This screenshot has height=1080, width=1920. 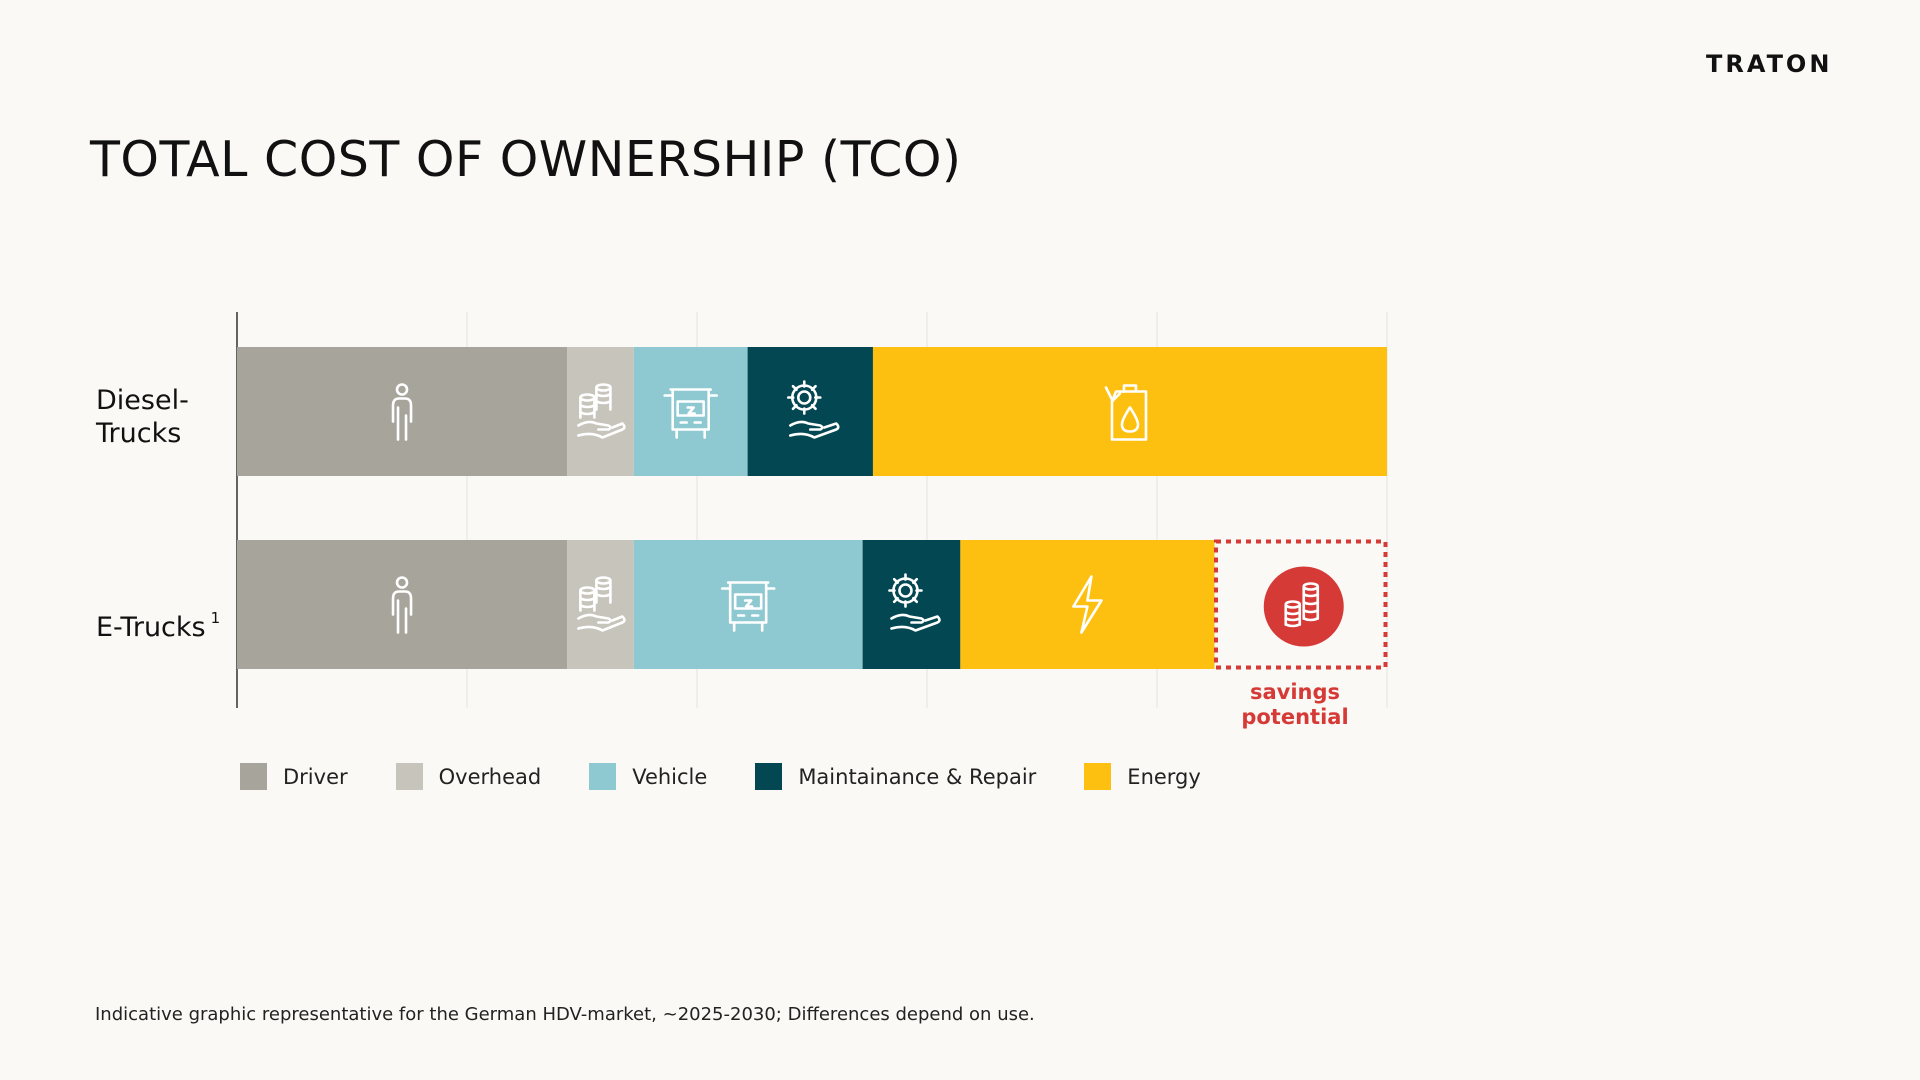 I want to click on legend-label: Vehicle, so click(x=670, y=776).